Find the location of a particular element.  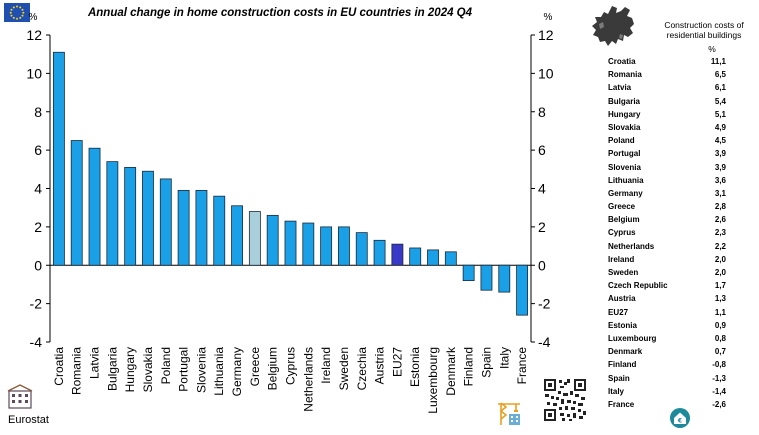

x-tick-label-romania: Romania is located at coordinates (77, 371).